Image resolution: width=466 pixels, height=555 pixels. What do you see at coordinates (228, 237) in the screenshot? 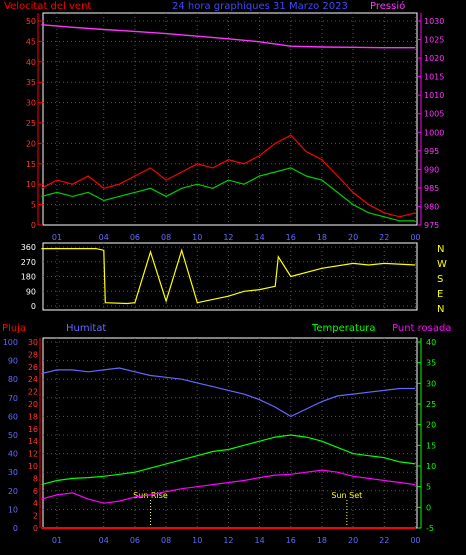
I see `panel1-x-tick: 12` at bounding box center [228, 237].